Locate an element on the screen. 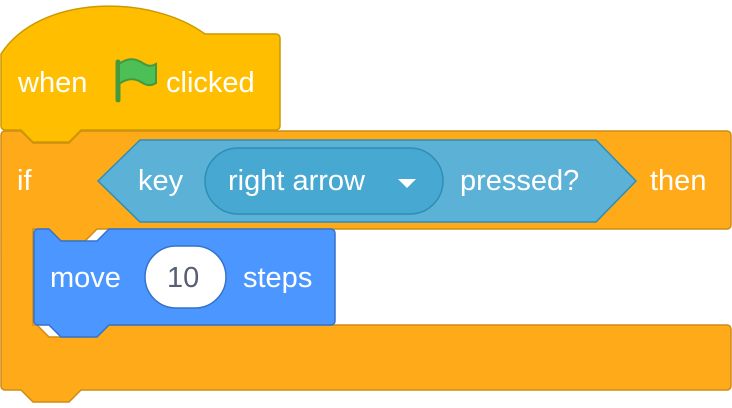 Image resolution: width=732 pixels, height=408 pixels. then-label: then is located at coordinates (678, 181).